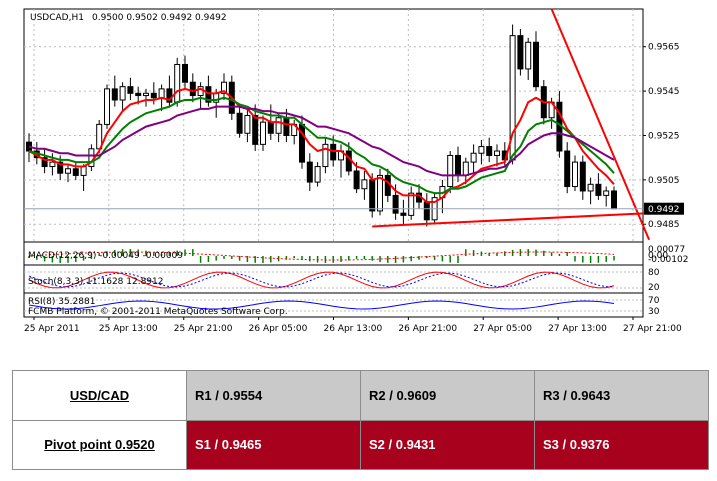 Image resolution: width=717 pixels, height=481 pixels. I want to click on x-tick-label: 27 Apr 13:00, so click(577, 329).